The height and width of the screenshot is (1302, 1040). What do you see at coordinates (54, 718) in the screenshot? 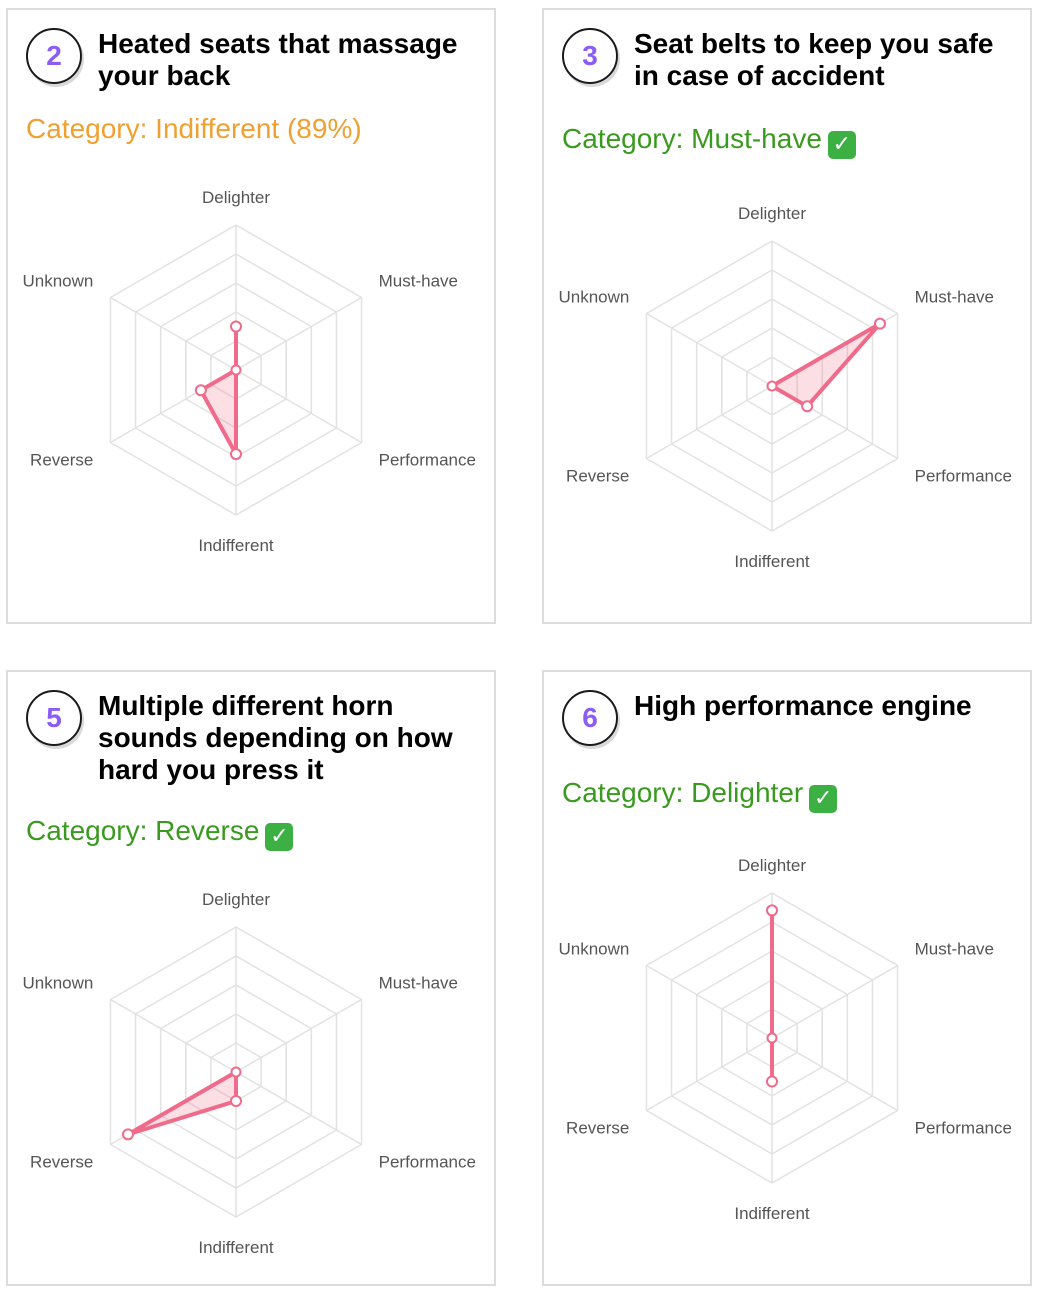
I see `feature-number-badge: 5` at bounding box center [54, 718].